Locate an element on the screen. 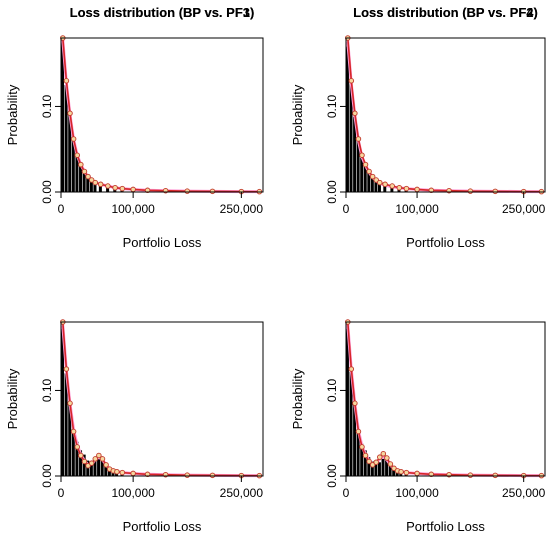 This screenshot has height=539, width=550. chart-title: Loss distribution (BP vs. PF3) is located at coordinates (162, 12).